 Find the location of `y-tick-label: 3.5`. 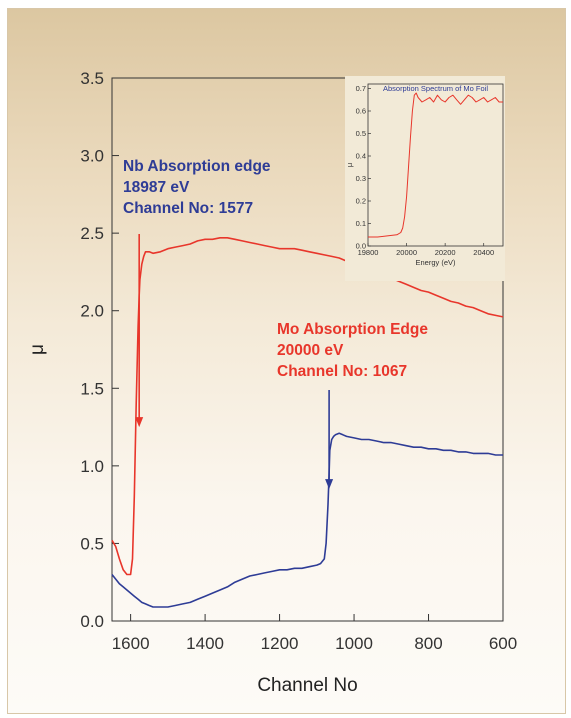

y-tick-label: 3.5 is located at coordinates (92, 78).